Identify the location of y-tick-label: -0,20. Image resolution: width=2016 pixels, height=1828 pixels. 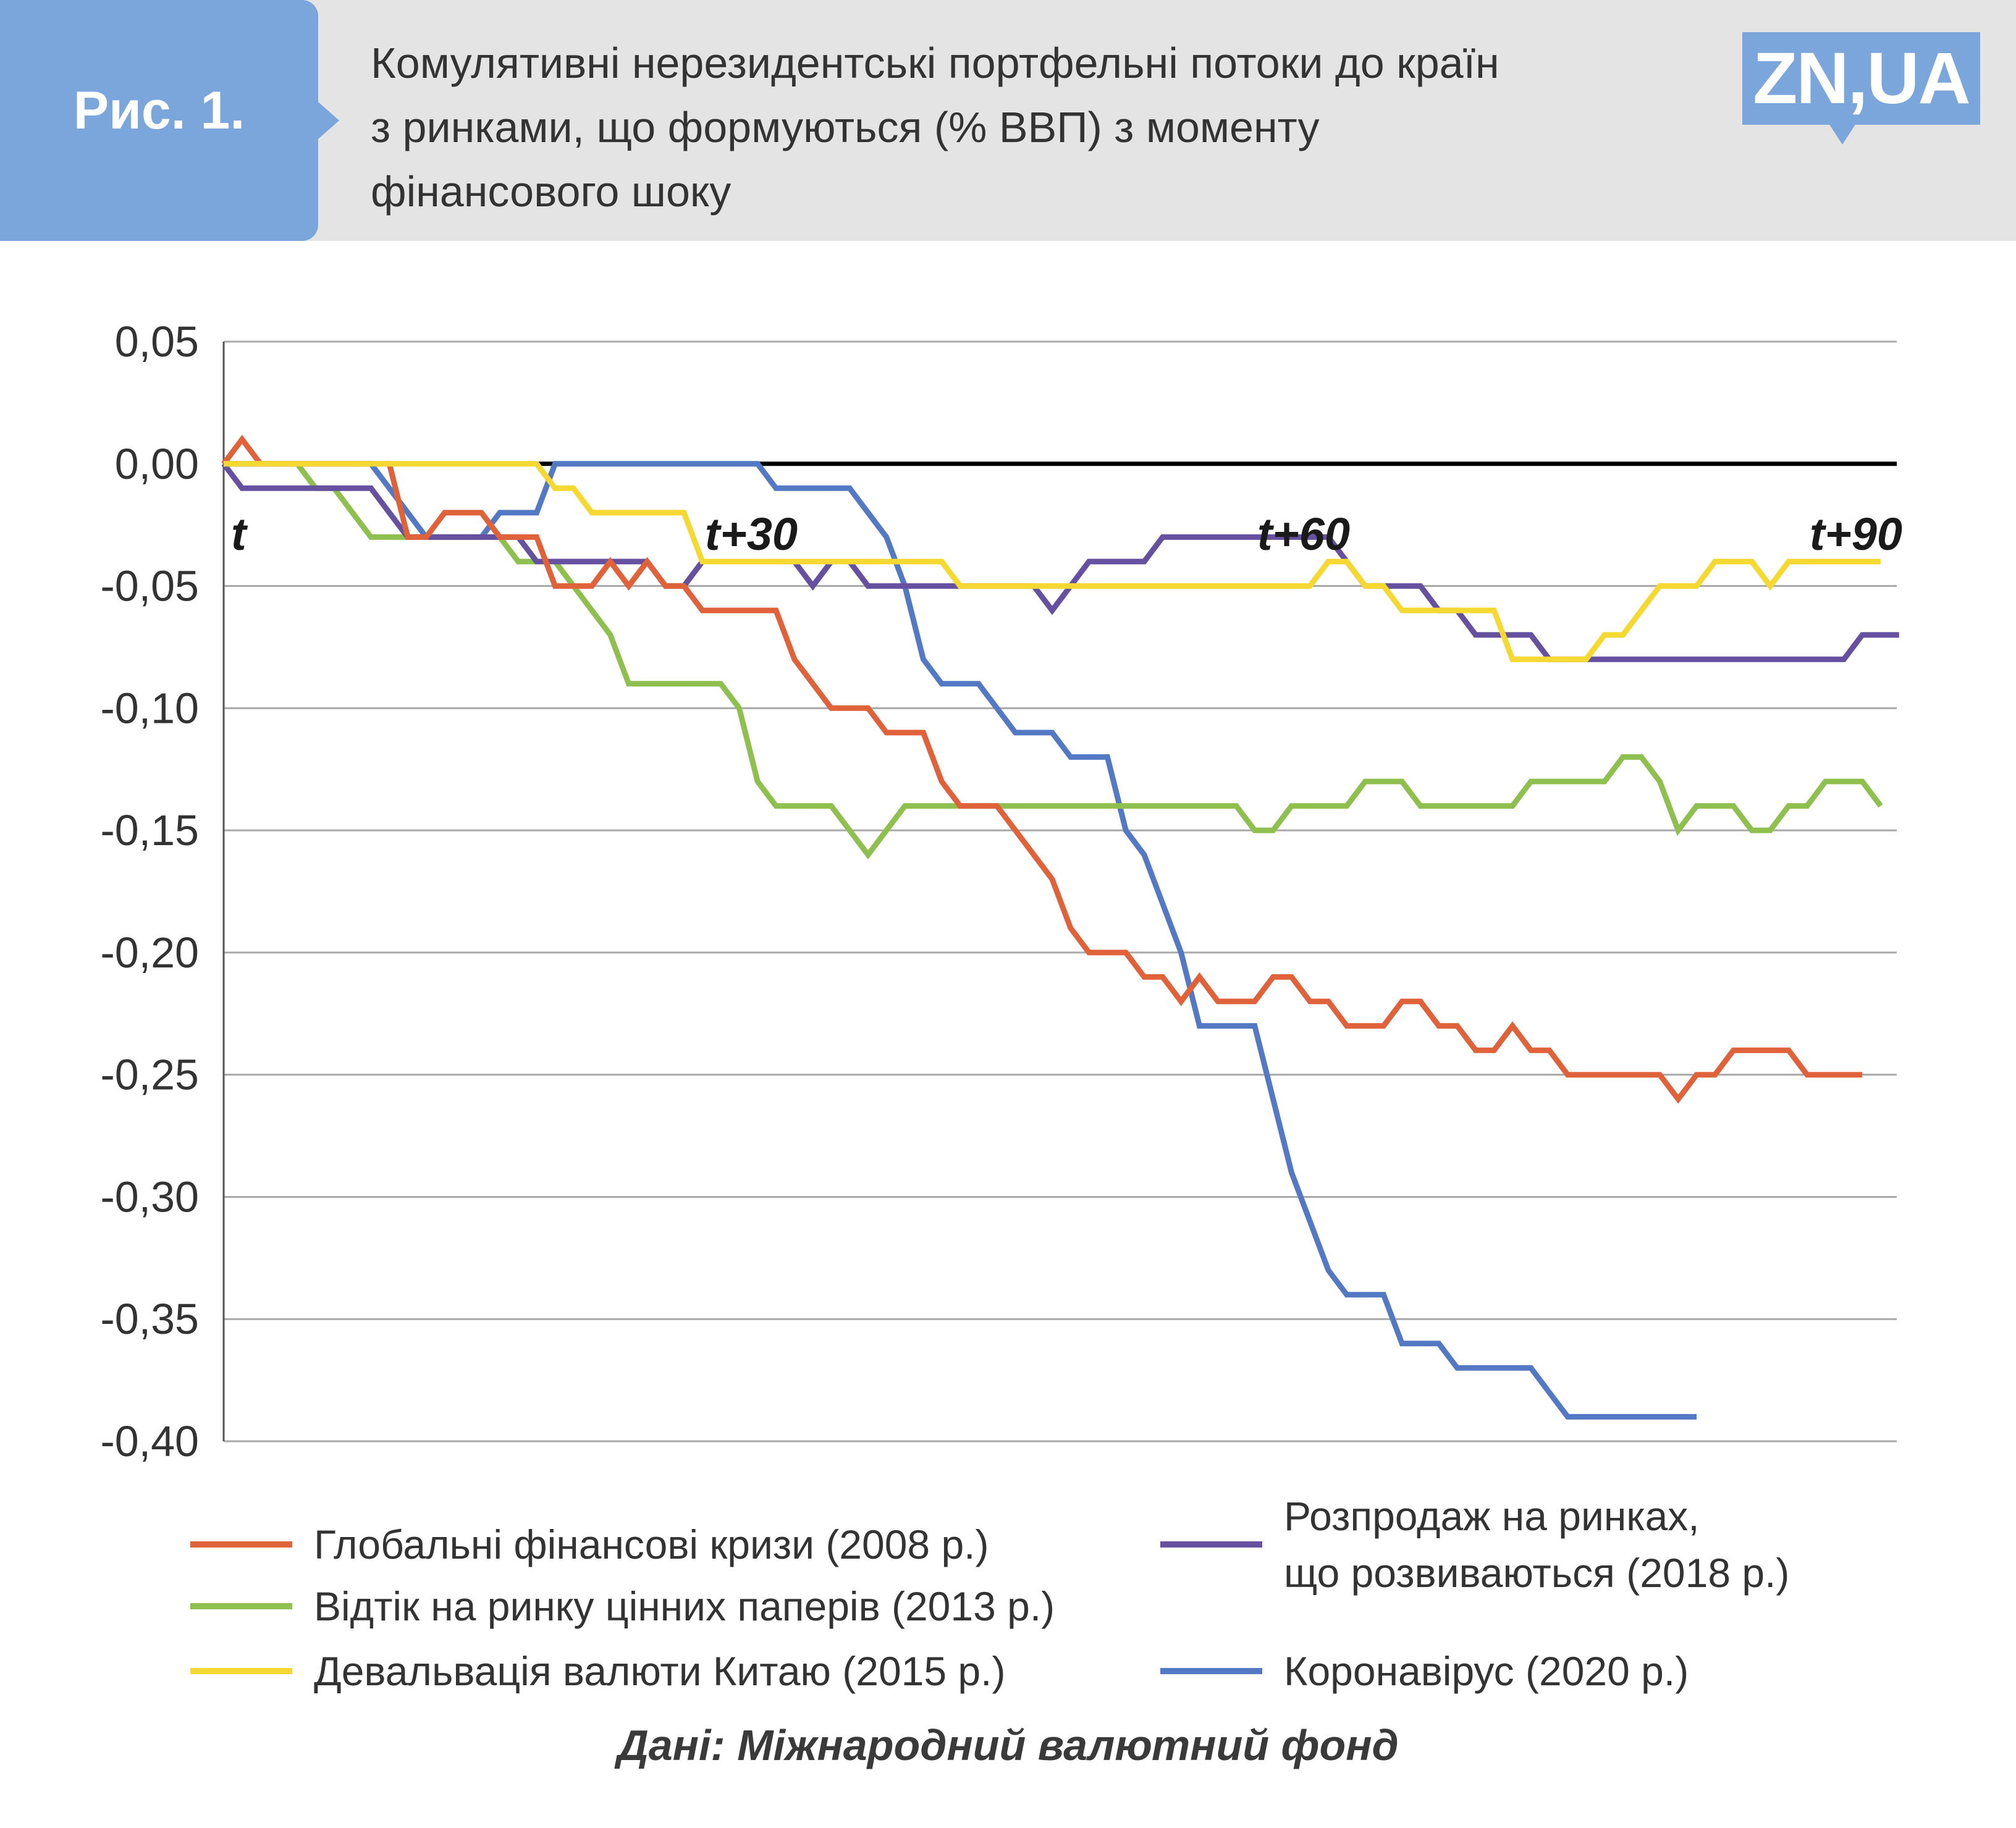
(149, 953).